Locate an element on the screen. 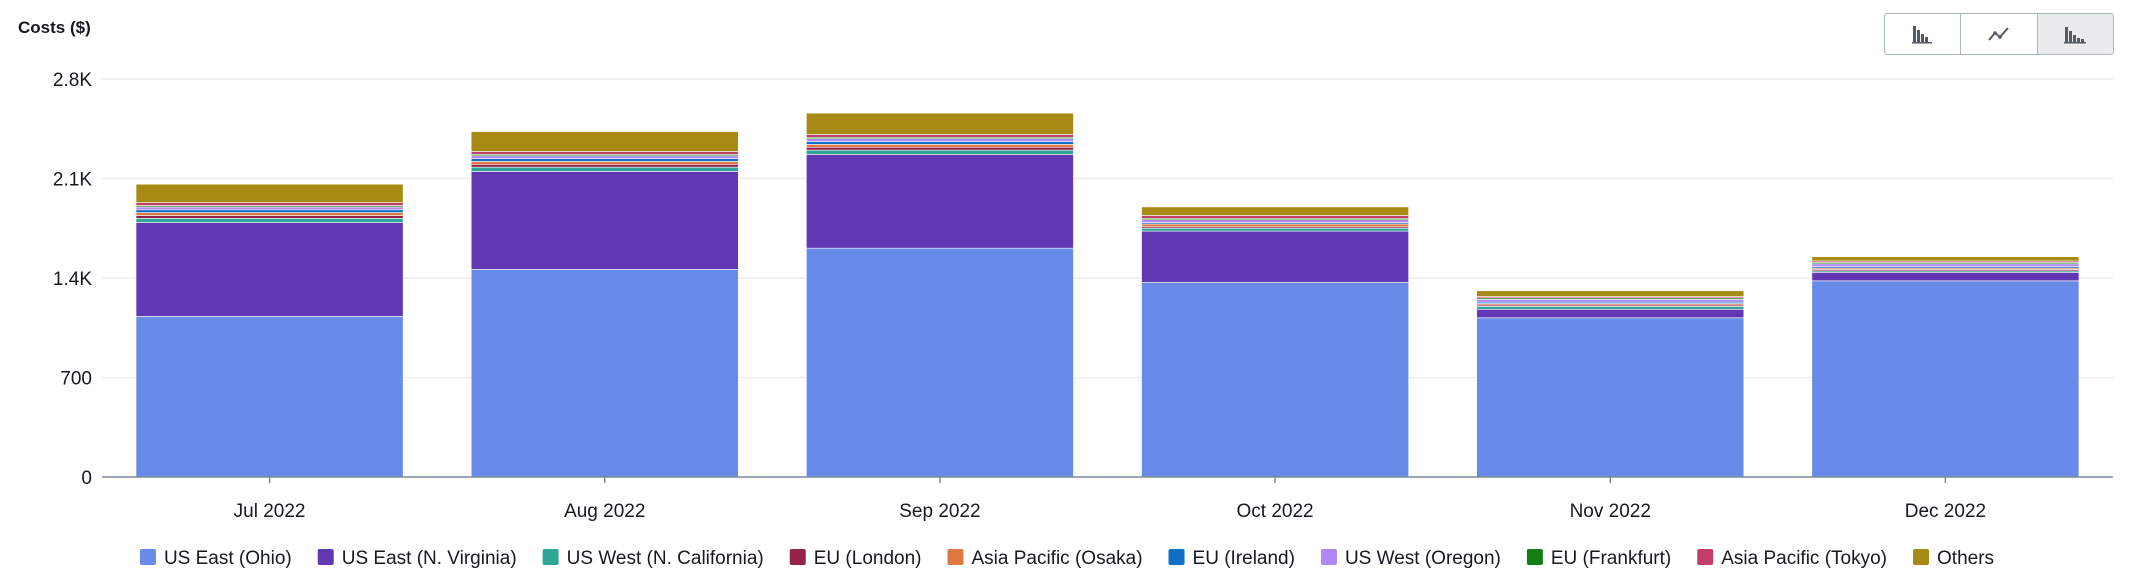 The image size is (2134, 588). legend-item: US East (N. Virginia) is located at coordinates (417, 558).